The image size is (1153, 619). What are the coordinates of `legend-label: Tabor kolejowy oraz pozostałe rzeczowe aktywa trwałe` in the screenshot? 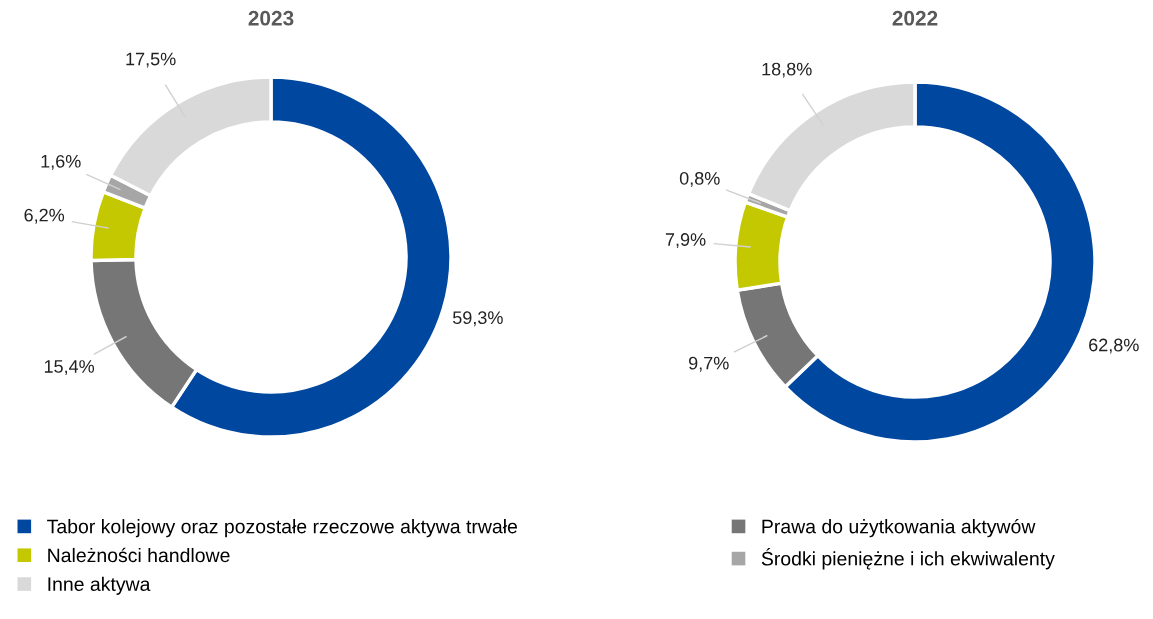 It's located at (282, 528).